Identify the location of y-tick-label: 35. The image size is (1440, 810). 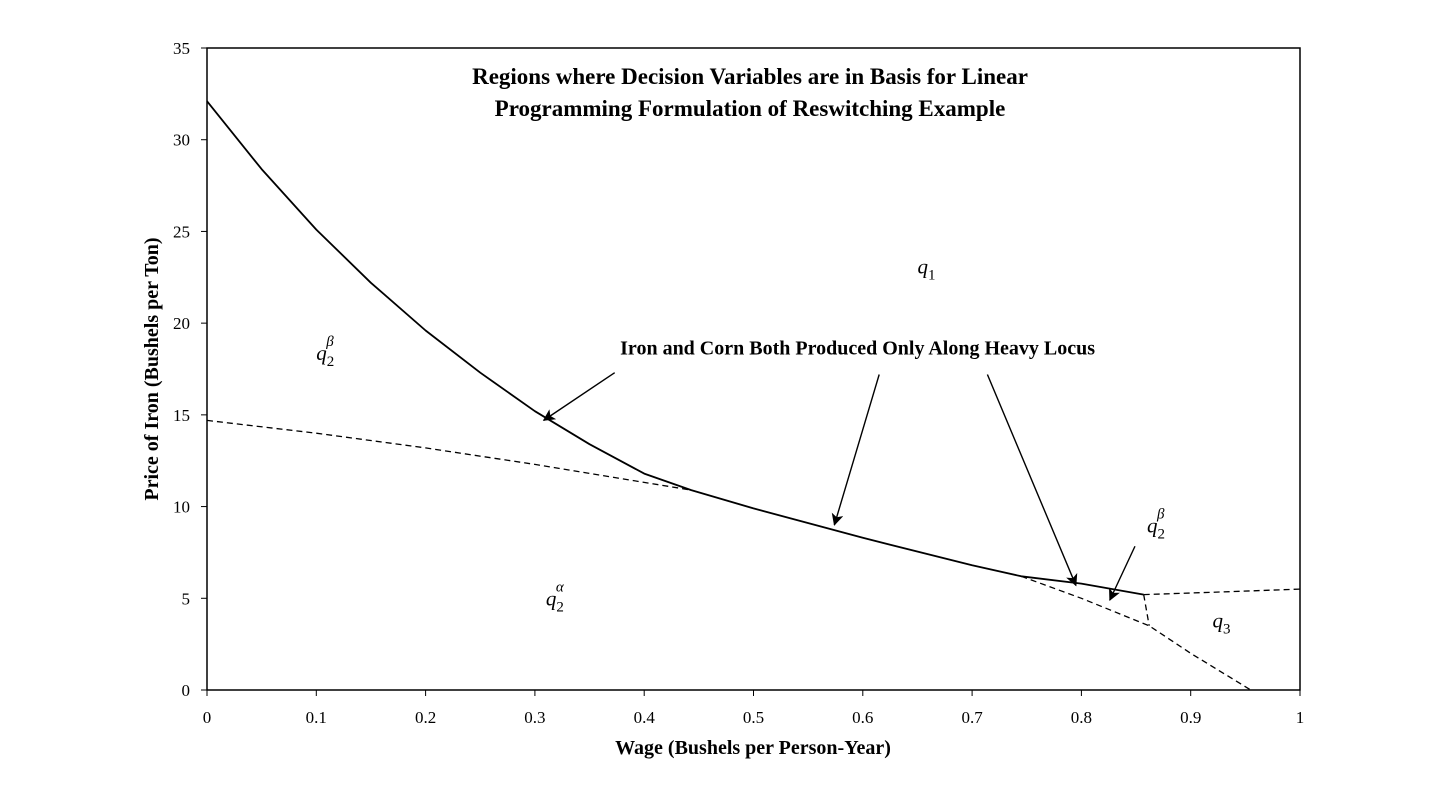
(181, 48).